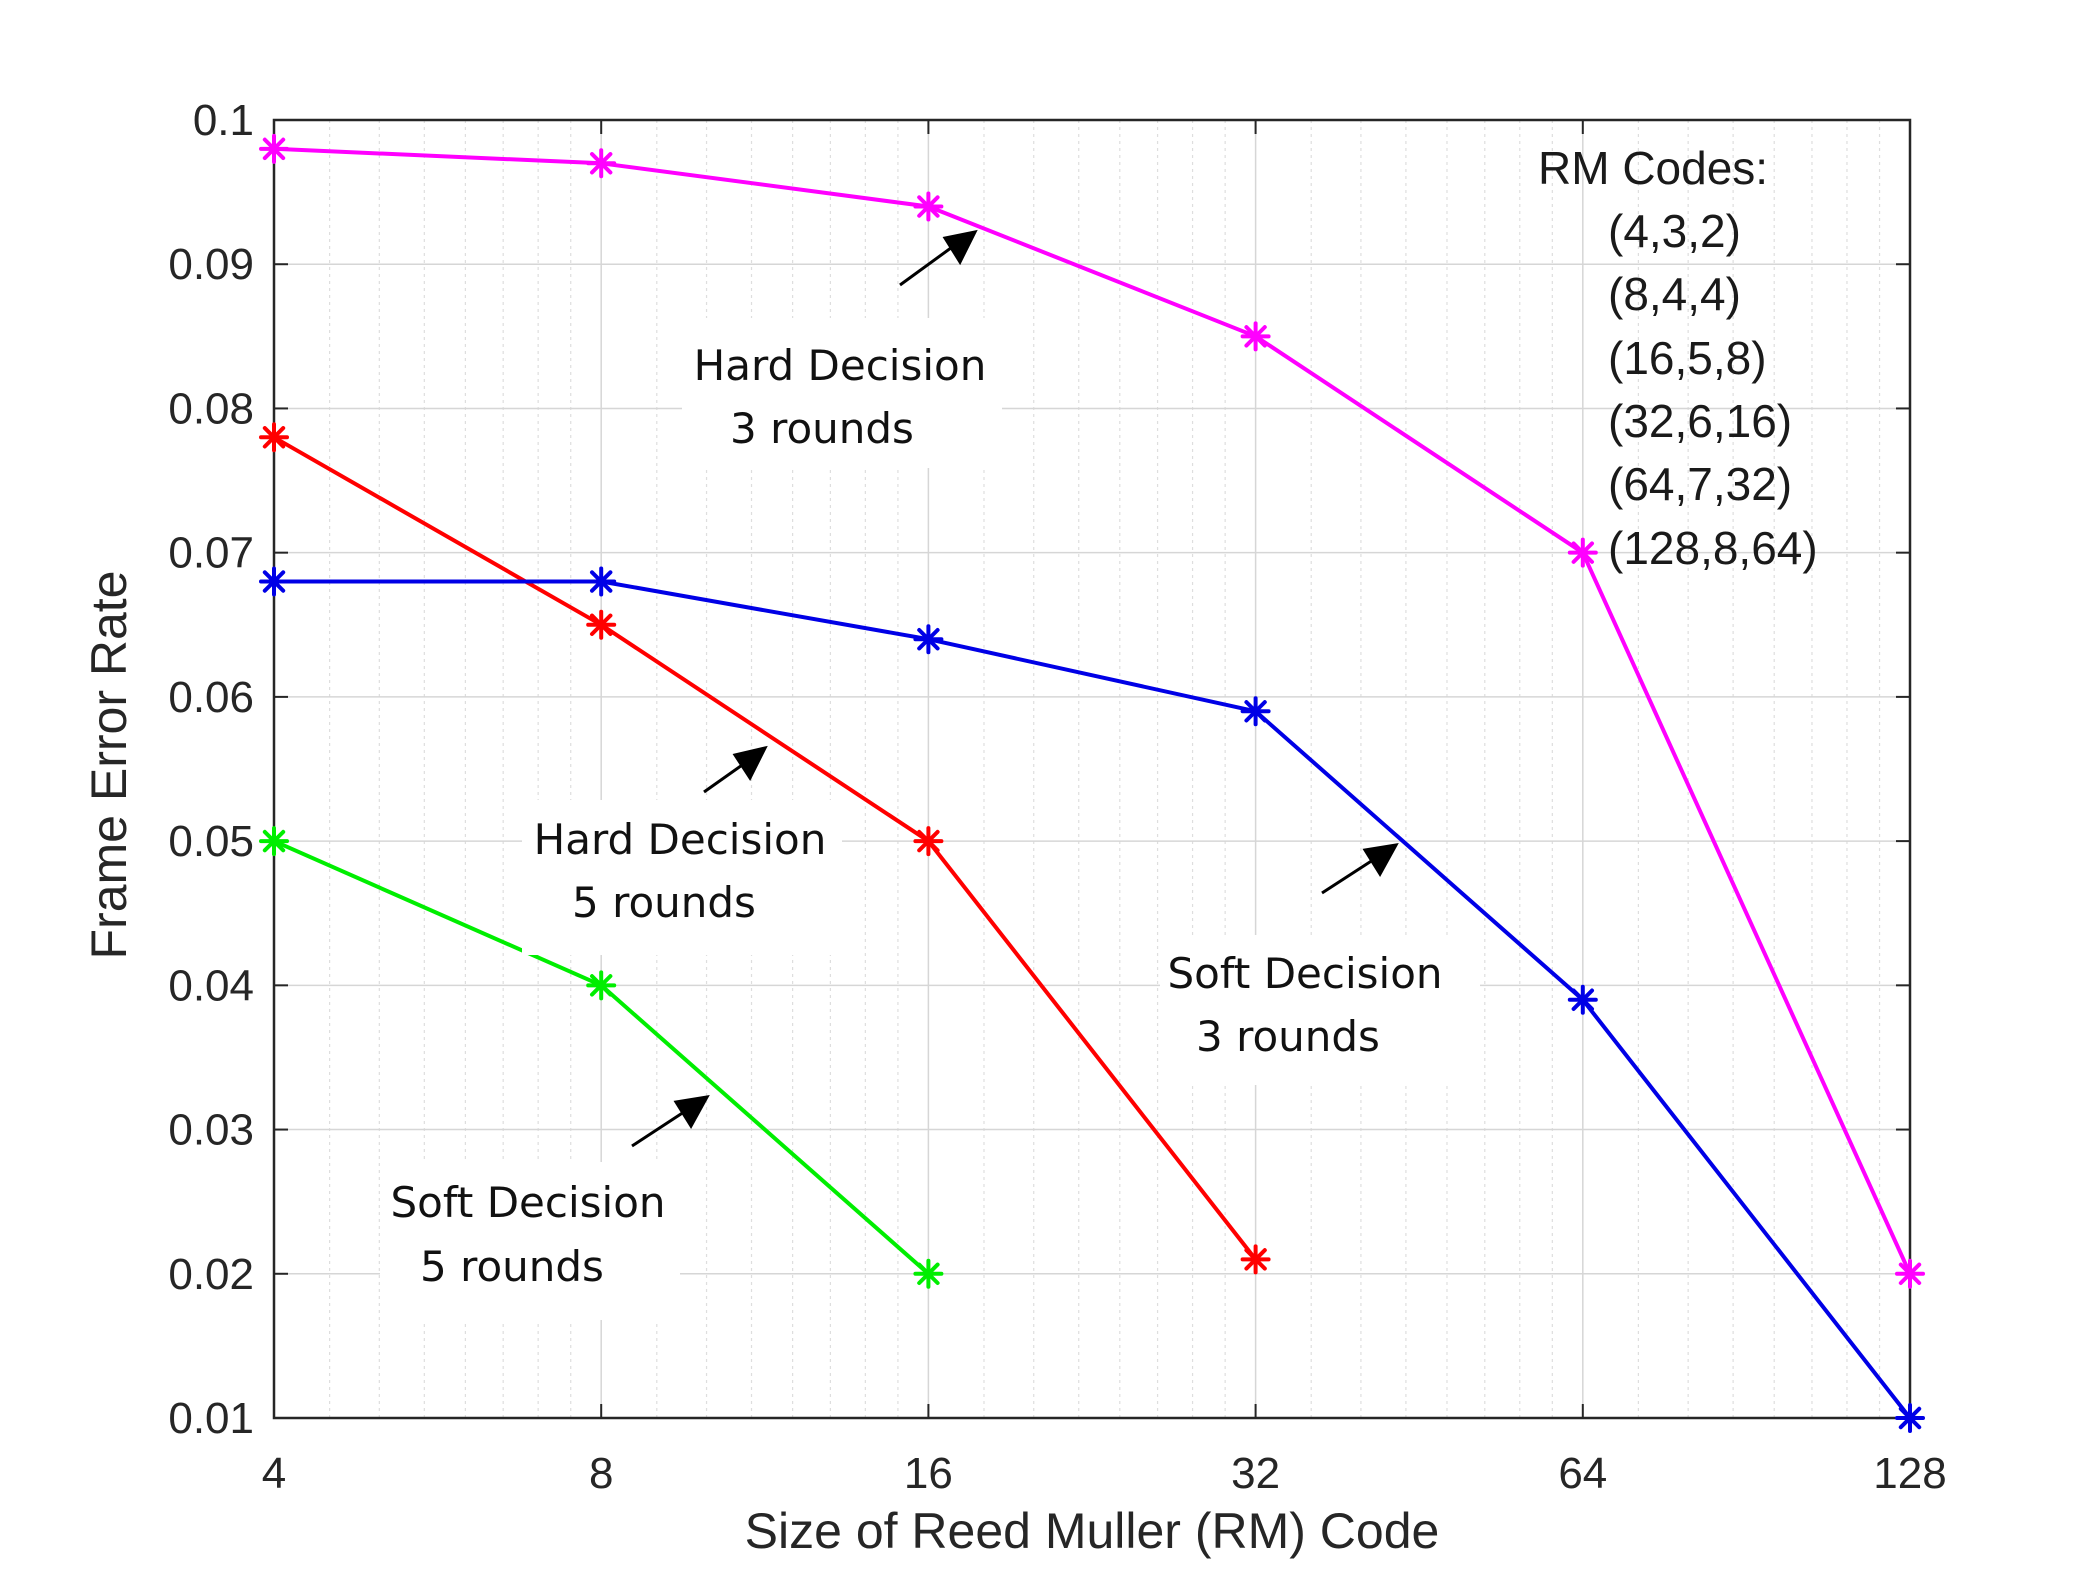 This screenshot has height=1570, width=2094. What do you see at coordinates (938, 258) in the screenshot?
I see `arrow-hard-3-rounds` at bounding box center [938, 258].